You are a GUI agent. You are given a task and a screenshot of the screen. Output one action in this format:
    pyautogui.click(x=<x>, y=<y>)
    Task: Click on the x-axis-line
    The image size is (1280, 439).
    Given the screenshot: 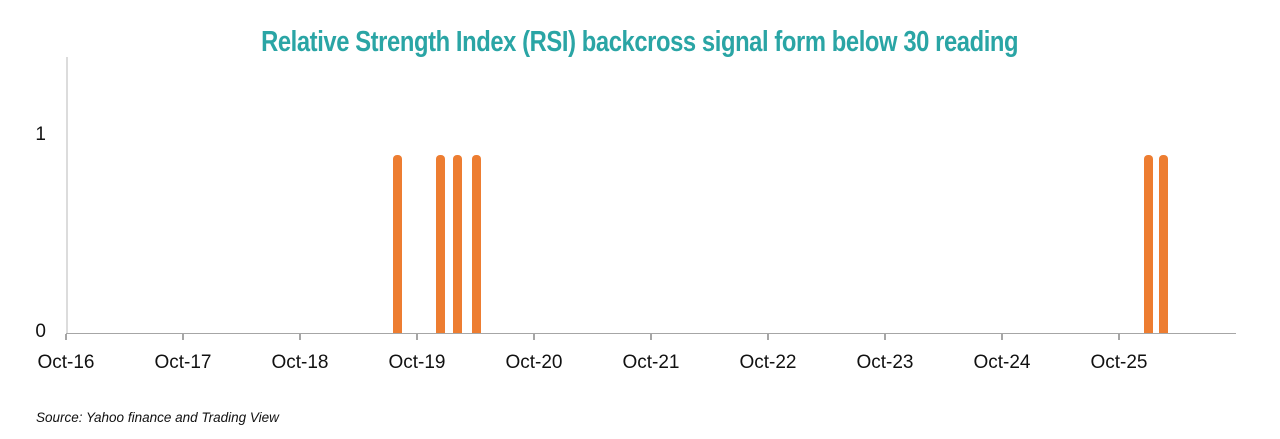 What is the action you would take?
    pyautogui.click(x=651, y=333)
    